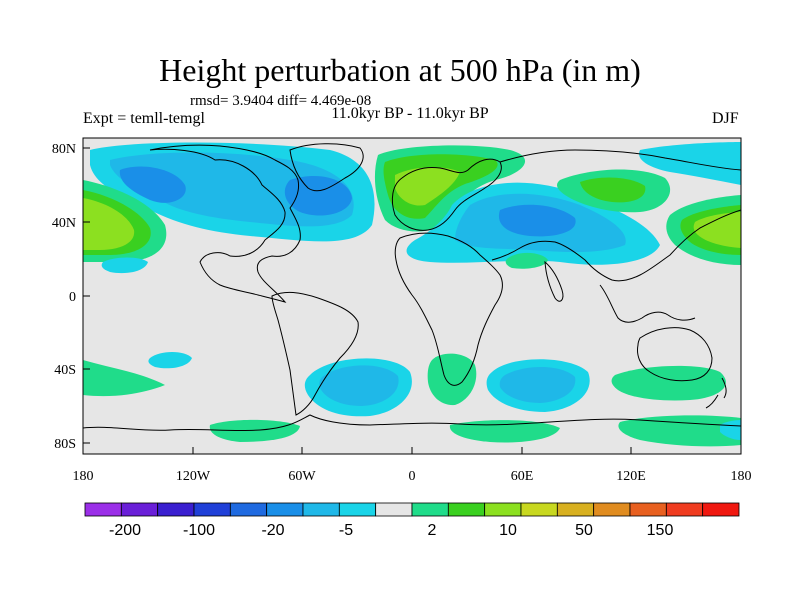  Describe the element at coordinates (452, 379) in the screenshot. I see `contour-pos-south-africa` at that location.